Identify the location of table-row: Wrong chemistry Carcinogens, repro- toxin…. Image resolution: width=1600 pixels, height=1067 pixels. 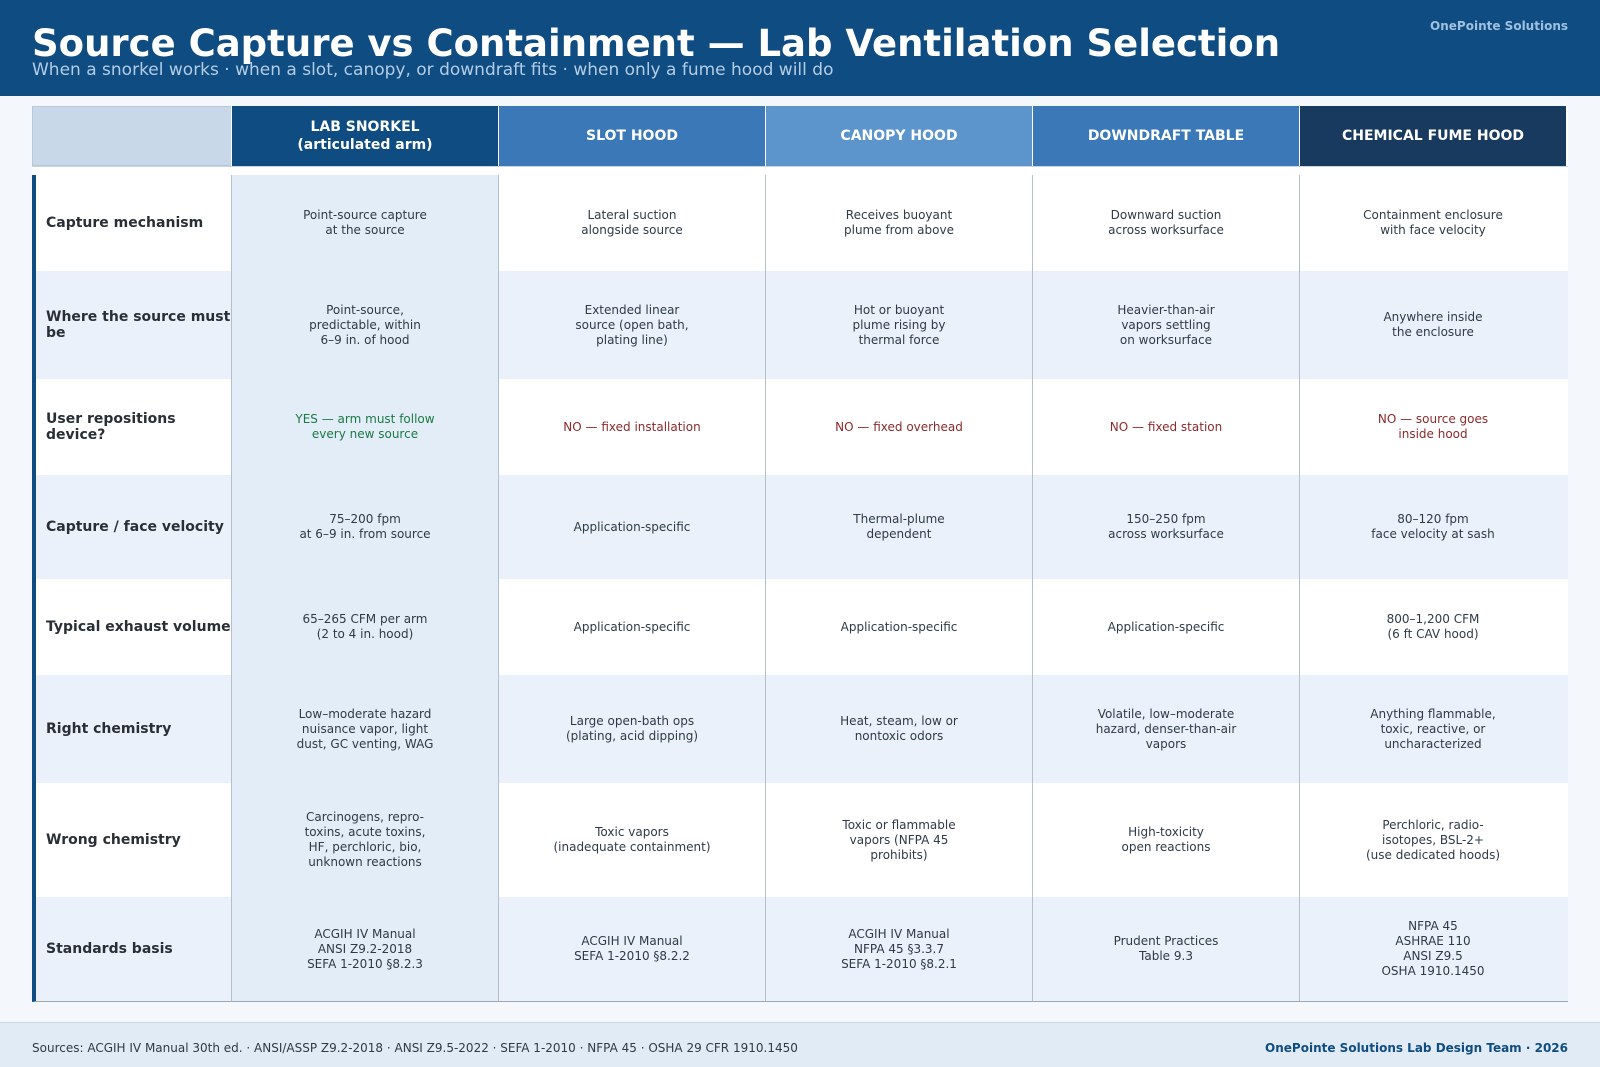
(802, 840).